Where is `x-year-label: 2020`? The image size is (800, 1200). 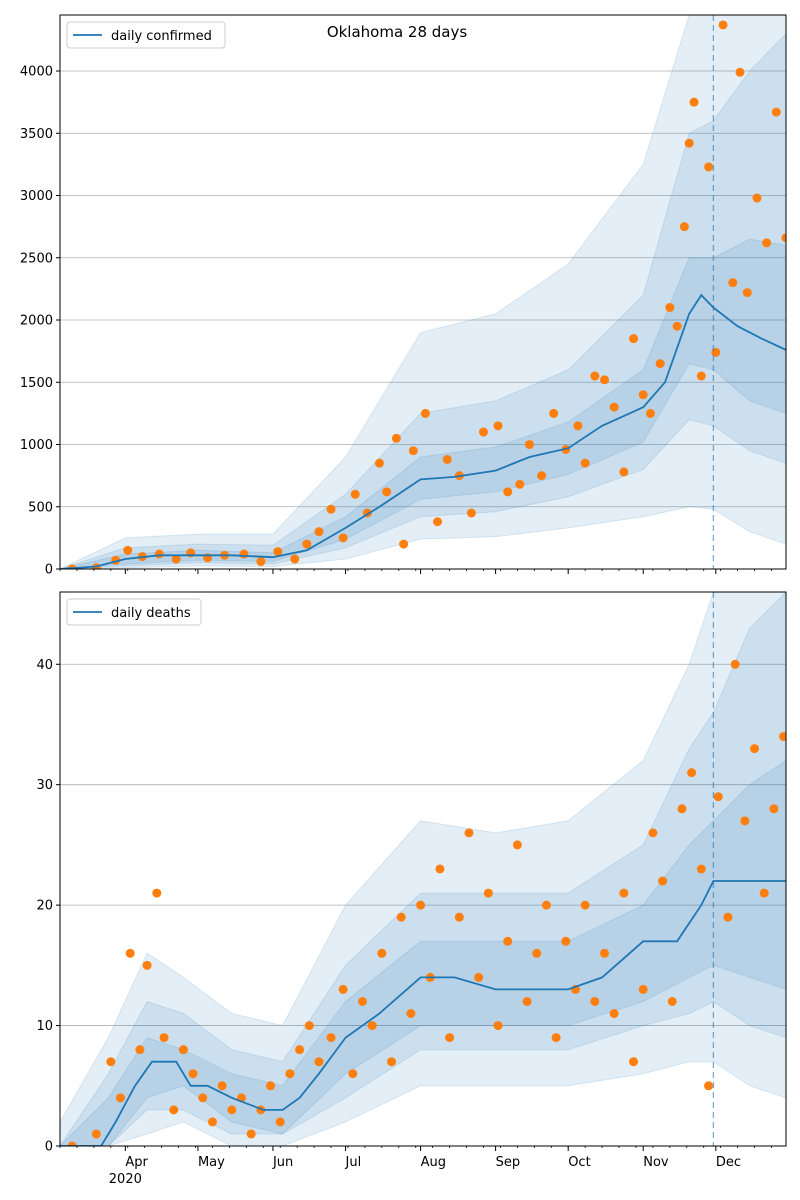 x-year-label: 2020 is located at coordinates (125, 1179).